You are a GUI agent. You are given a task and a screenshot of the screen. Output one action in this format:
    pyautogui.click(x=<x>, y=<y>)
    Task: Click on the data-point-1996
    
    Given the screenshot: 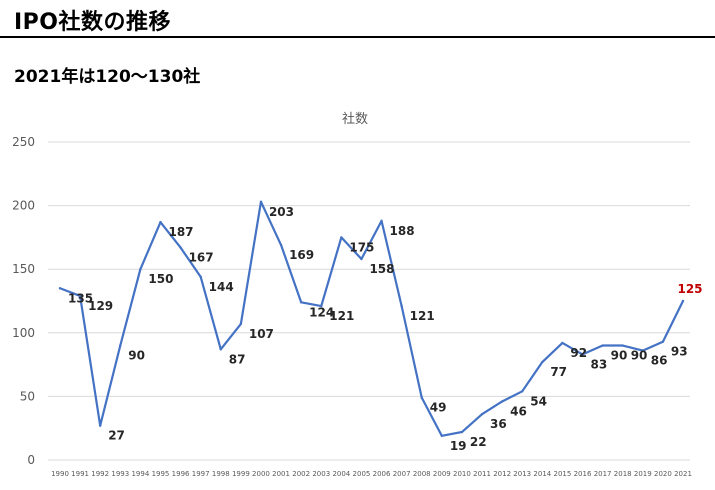 What is the action you would take?
    pyautogui.click(x=180, y=247)
    